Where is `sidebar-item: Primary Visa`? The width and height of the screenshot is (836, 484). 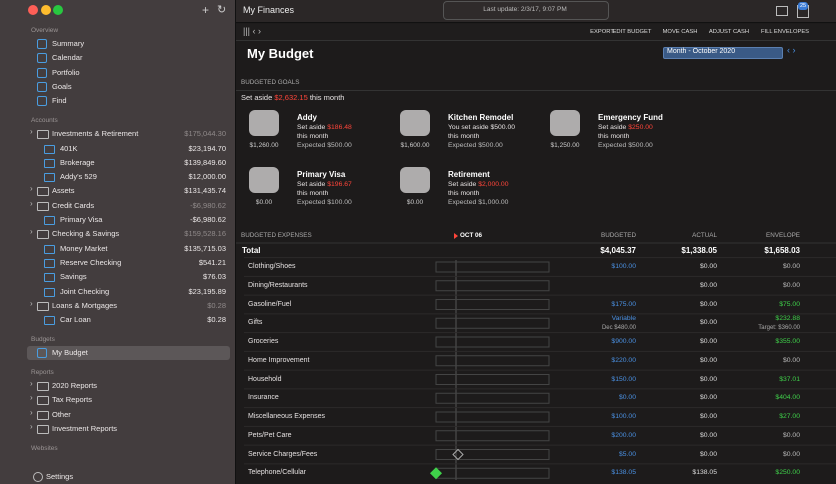 sidebar-item: Primary Visa is located at coordinates (81, 219).